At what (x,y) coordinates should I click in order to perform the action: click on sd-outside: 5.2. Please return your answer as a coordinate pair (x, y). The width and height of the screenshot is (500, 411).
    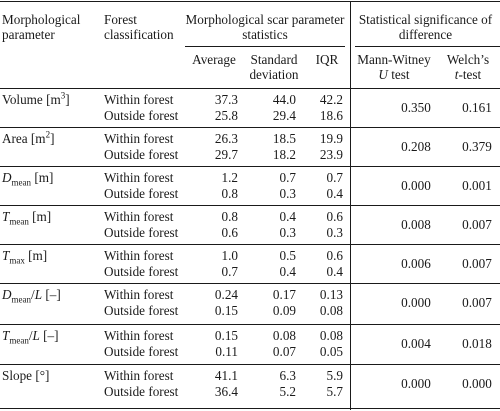
    Looking at the image, I should click on (287, 391).